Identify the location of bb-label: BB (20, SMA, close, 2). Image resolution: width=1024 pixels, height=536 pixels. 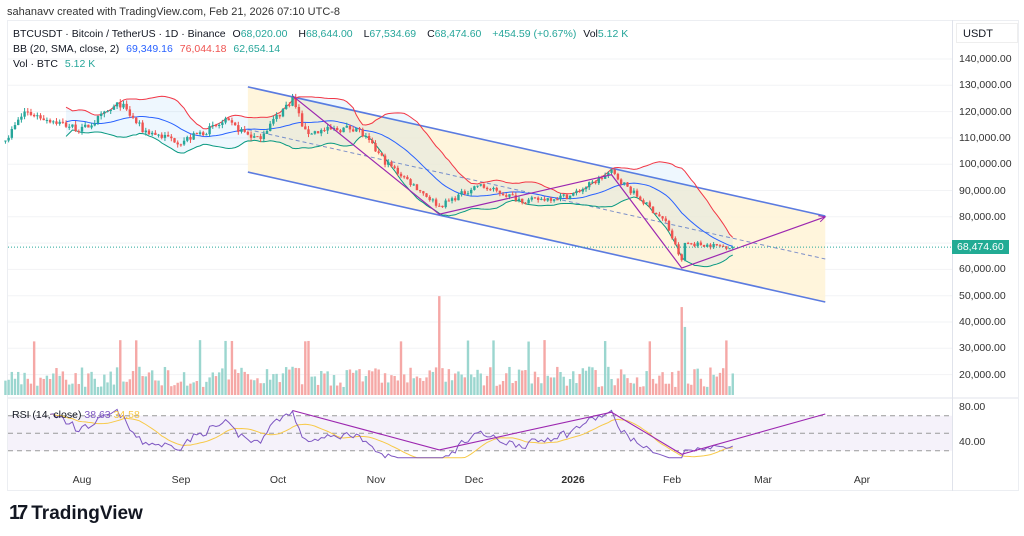
(66, 49).